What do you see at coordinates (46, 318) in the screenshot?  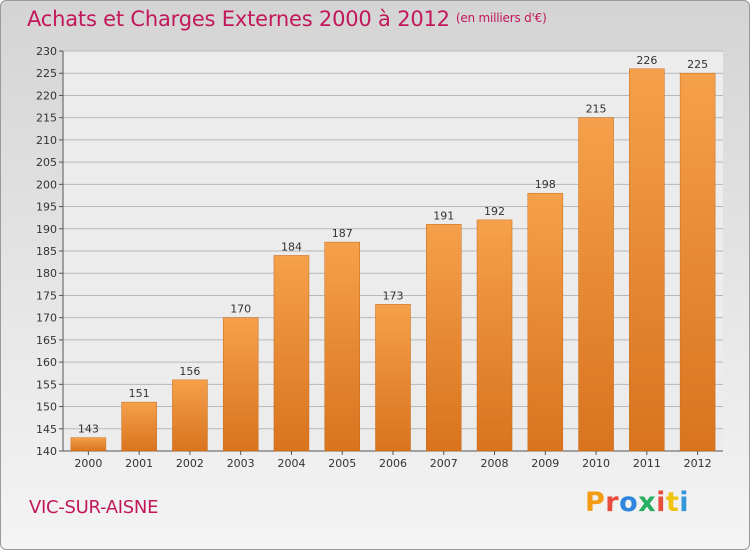 I see `y-tick-label: 170` at bounding box center [46, 318].